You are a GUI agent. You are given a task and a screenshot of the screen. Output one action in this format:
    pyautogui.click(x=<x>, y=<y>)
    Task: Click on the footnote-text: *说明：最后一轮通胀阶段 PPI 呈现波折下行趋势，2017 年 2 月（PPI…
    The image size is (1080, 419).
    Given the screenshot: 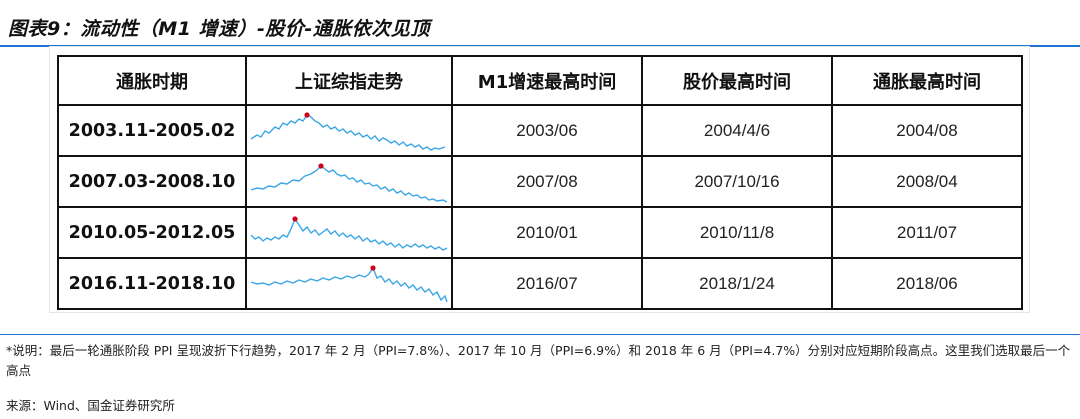 What is the action you would take?
    pyautogui.click(x=538, y=360)
    